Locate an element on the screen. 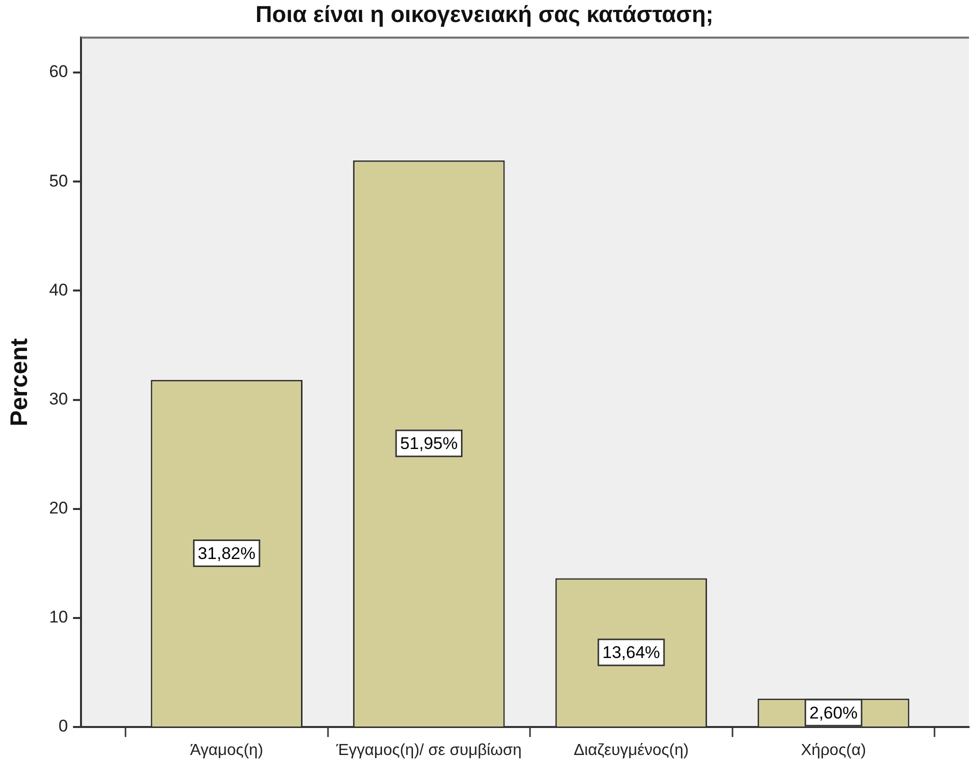 This screenshot has width=970, height=766. data-label: 51,95% is located at coordinates (429, 444).